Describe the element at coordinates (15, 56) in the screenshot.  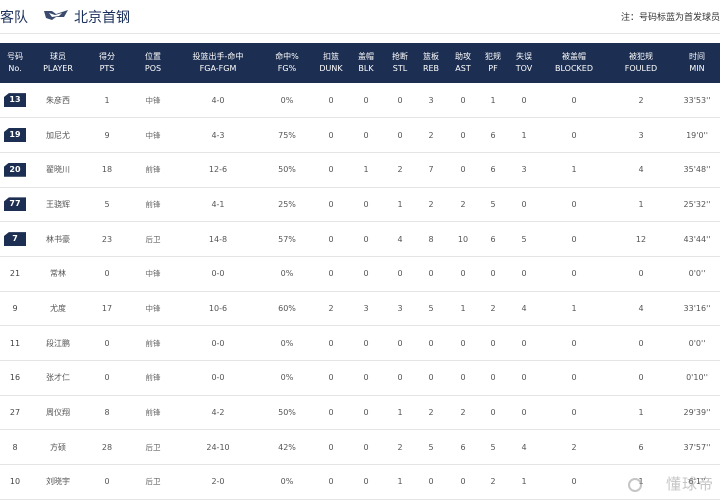
I see `header-label-cn: 号码` at that location.